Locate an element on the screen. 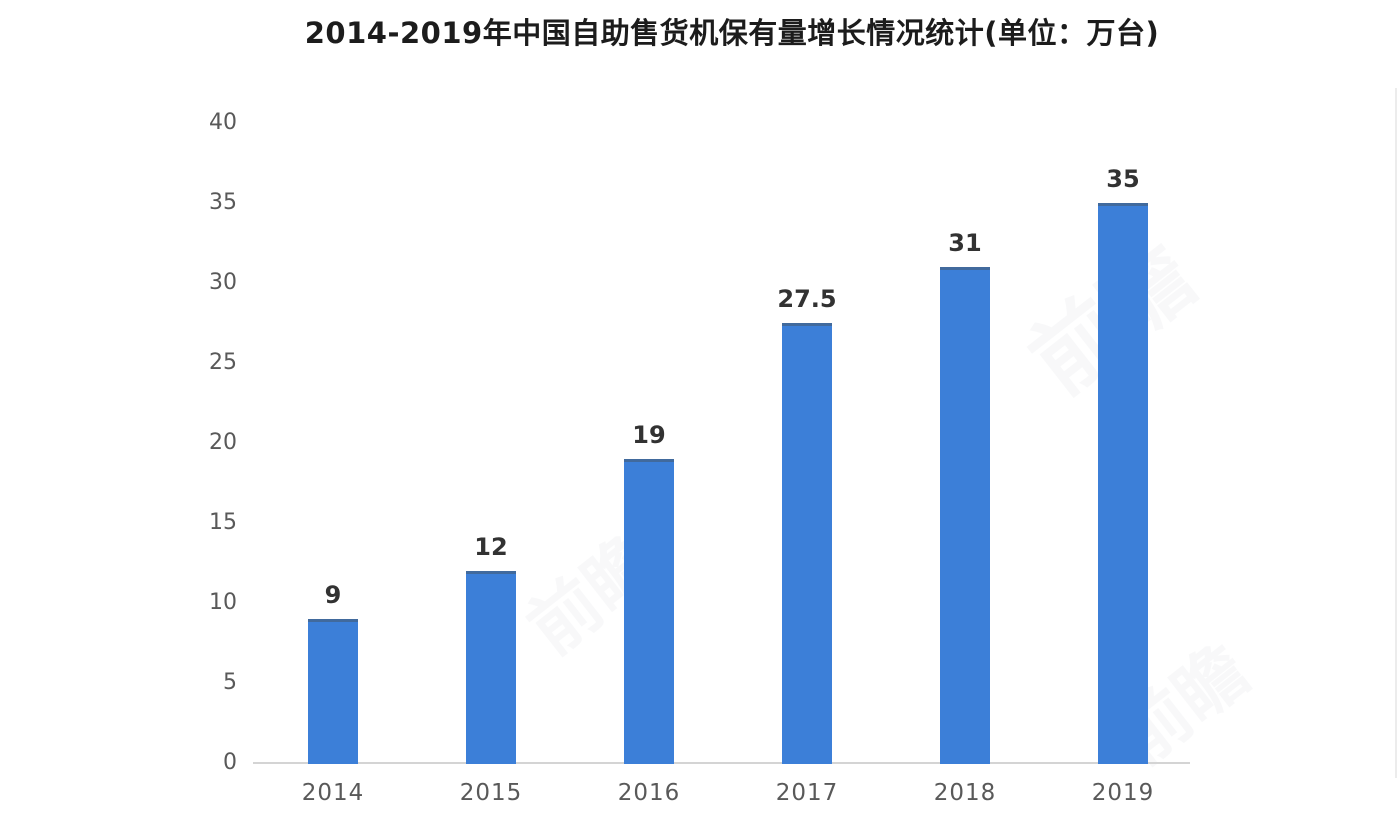  bar-value-label-2019: 35 is located at coordinates (1123, 179).